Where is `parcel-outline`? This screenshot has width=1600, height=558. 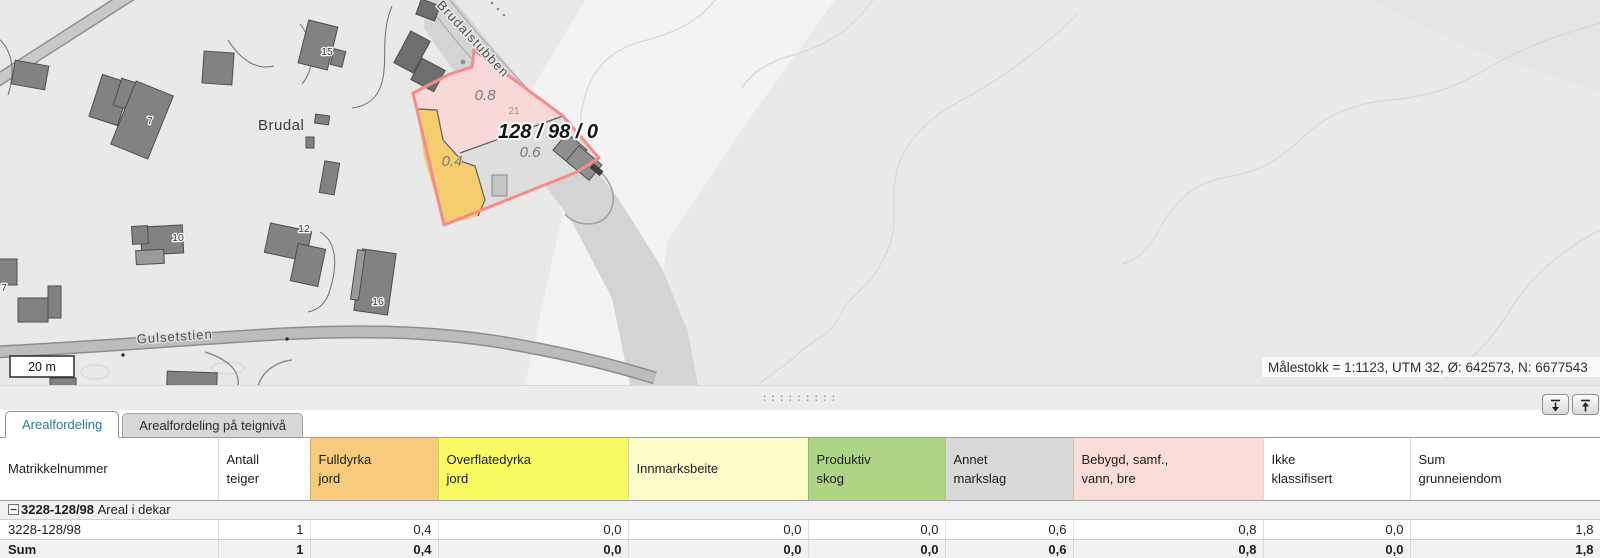
parcel-outline is located at coordinates (506, 137).